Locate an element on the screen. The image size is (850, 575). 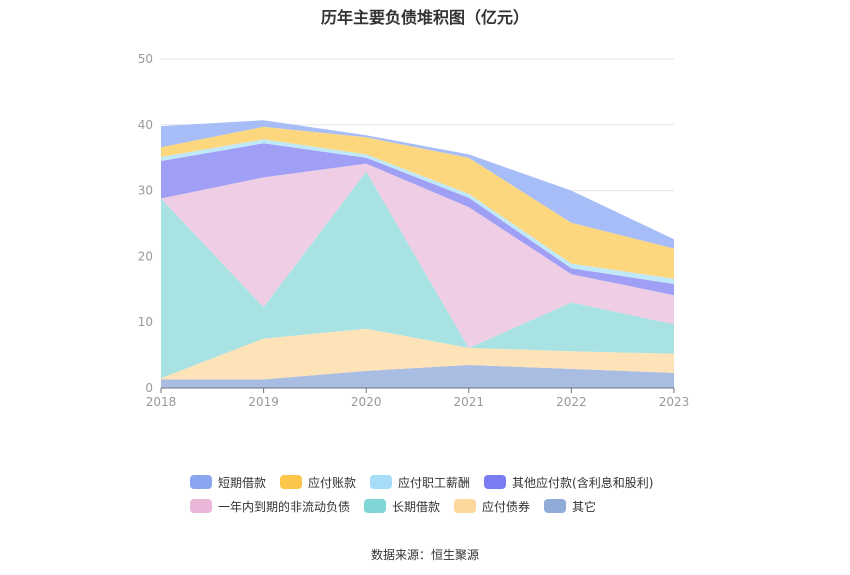
legend-label: 应付账款 is located at coordinates (332, 482).